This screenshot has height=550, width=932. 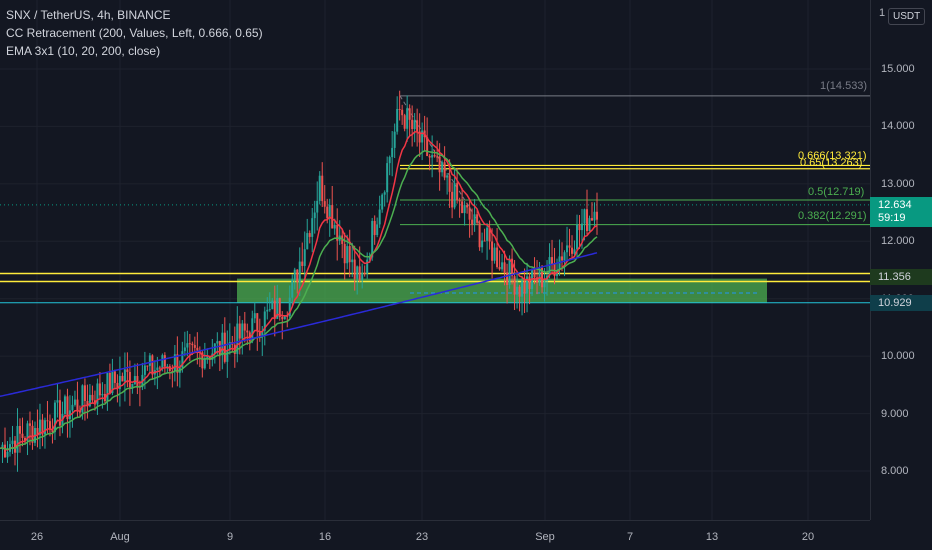 I want to click on price-tick-label: 13.000, so click(x=898, y=184).